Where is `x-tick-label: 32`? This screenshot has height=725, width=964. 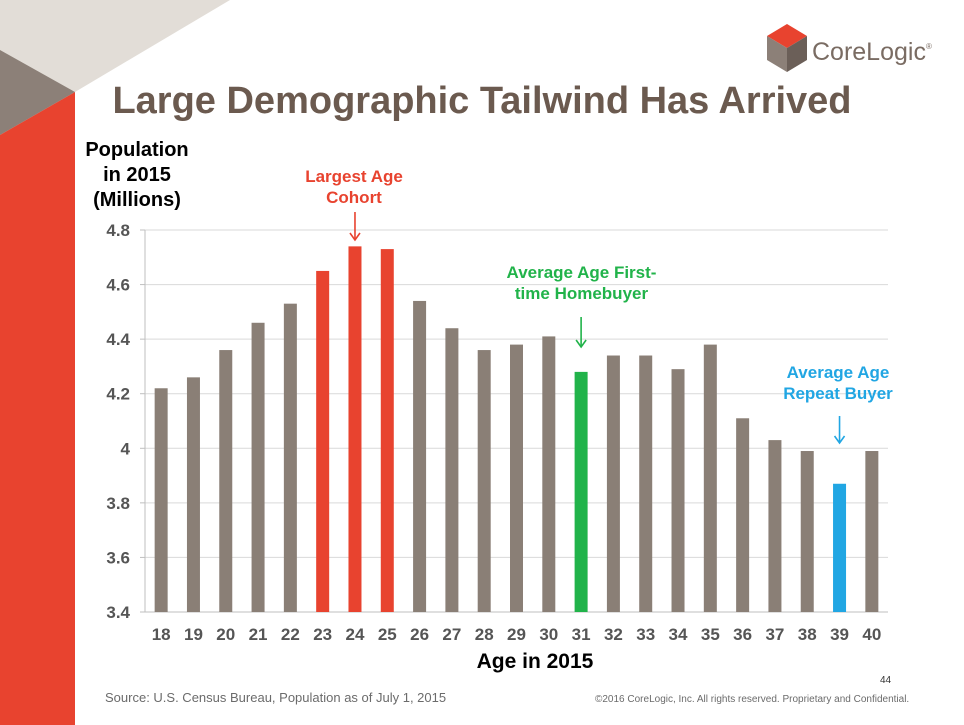 x-tick-label: 32 is located at coordinates (613, 634).